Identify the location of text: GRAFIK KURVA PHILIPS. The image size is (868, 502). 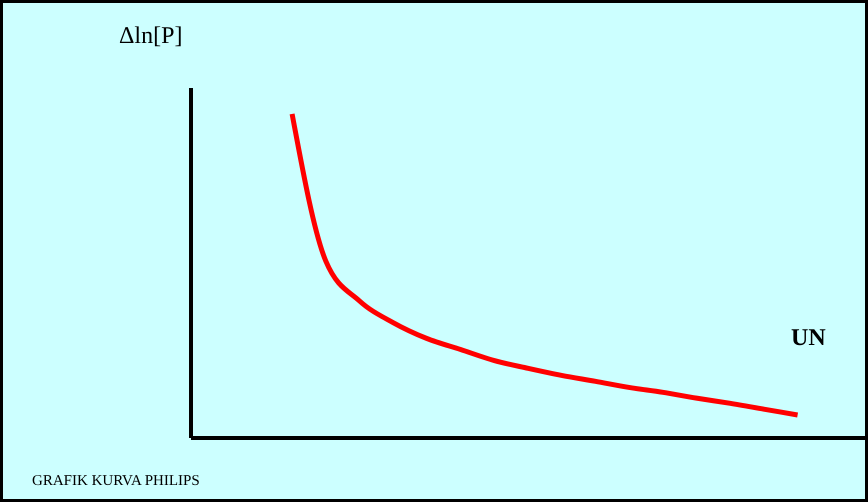
(116, 481).